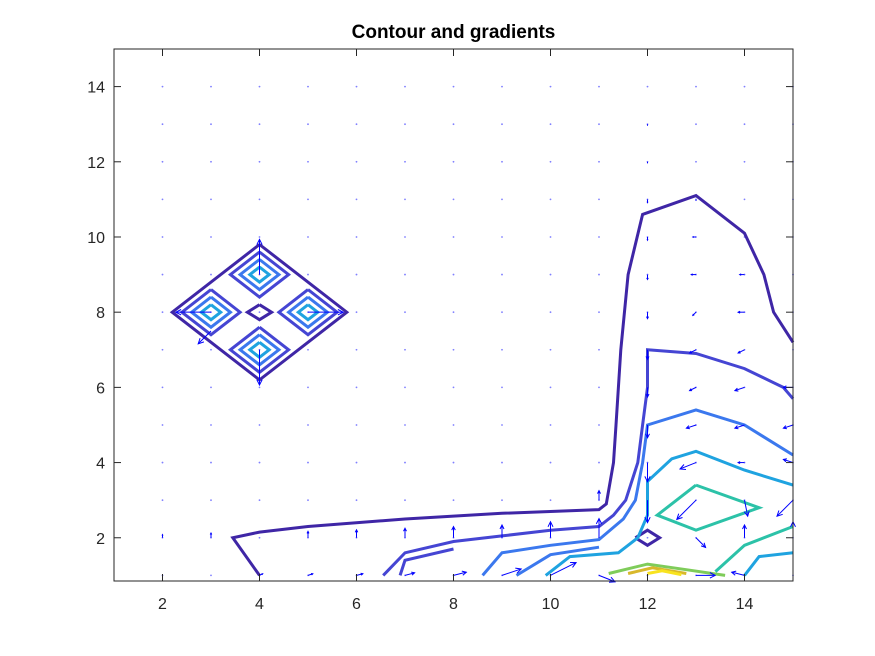 This screenshot has width=875, height=656. What do you see at coordinates (648, 604) in the screenshot?
I see `x-tick-label: 12` at bounding box center [648, 604].